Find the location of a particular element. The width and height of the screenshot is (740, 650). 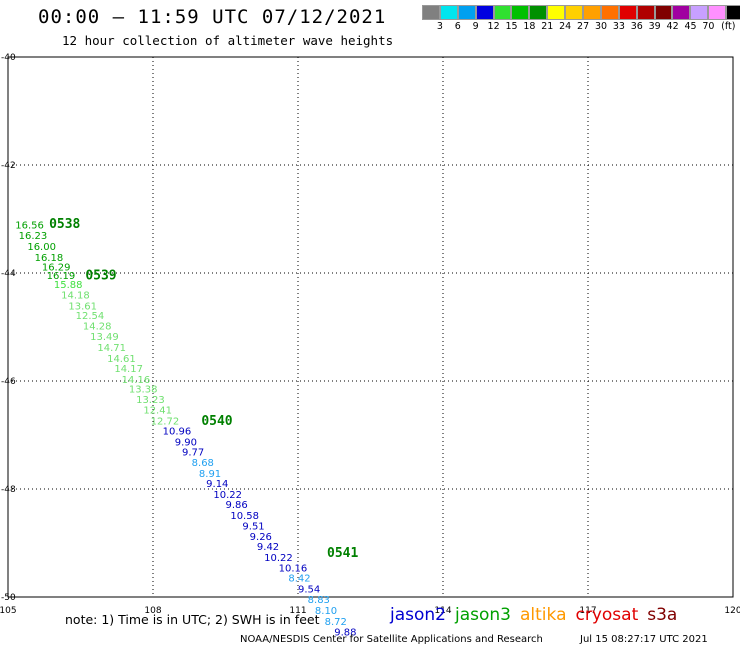

satellite-name-altika: altika is located at coordinates (543, 615).